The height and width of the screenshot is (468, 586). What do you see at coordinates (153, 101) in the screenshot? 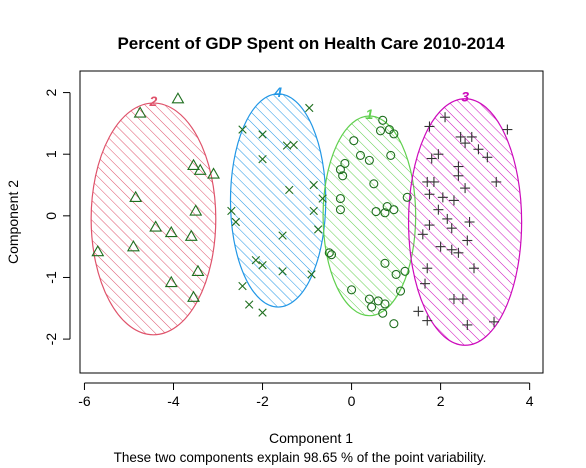
I see `cluster-label-2: 2` at bounding box center [153, 101].